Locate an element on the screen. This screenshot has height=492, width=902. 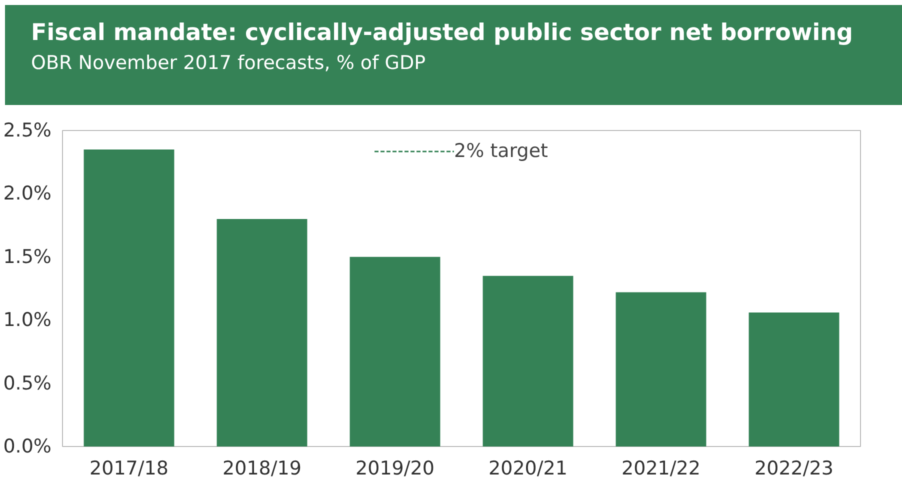
x-tick-label: 2017/18 is located at coordinates (129, 469).